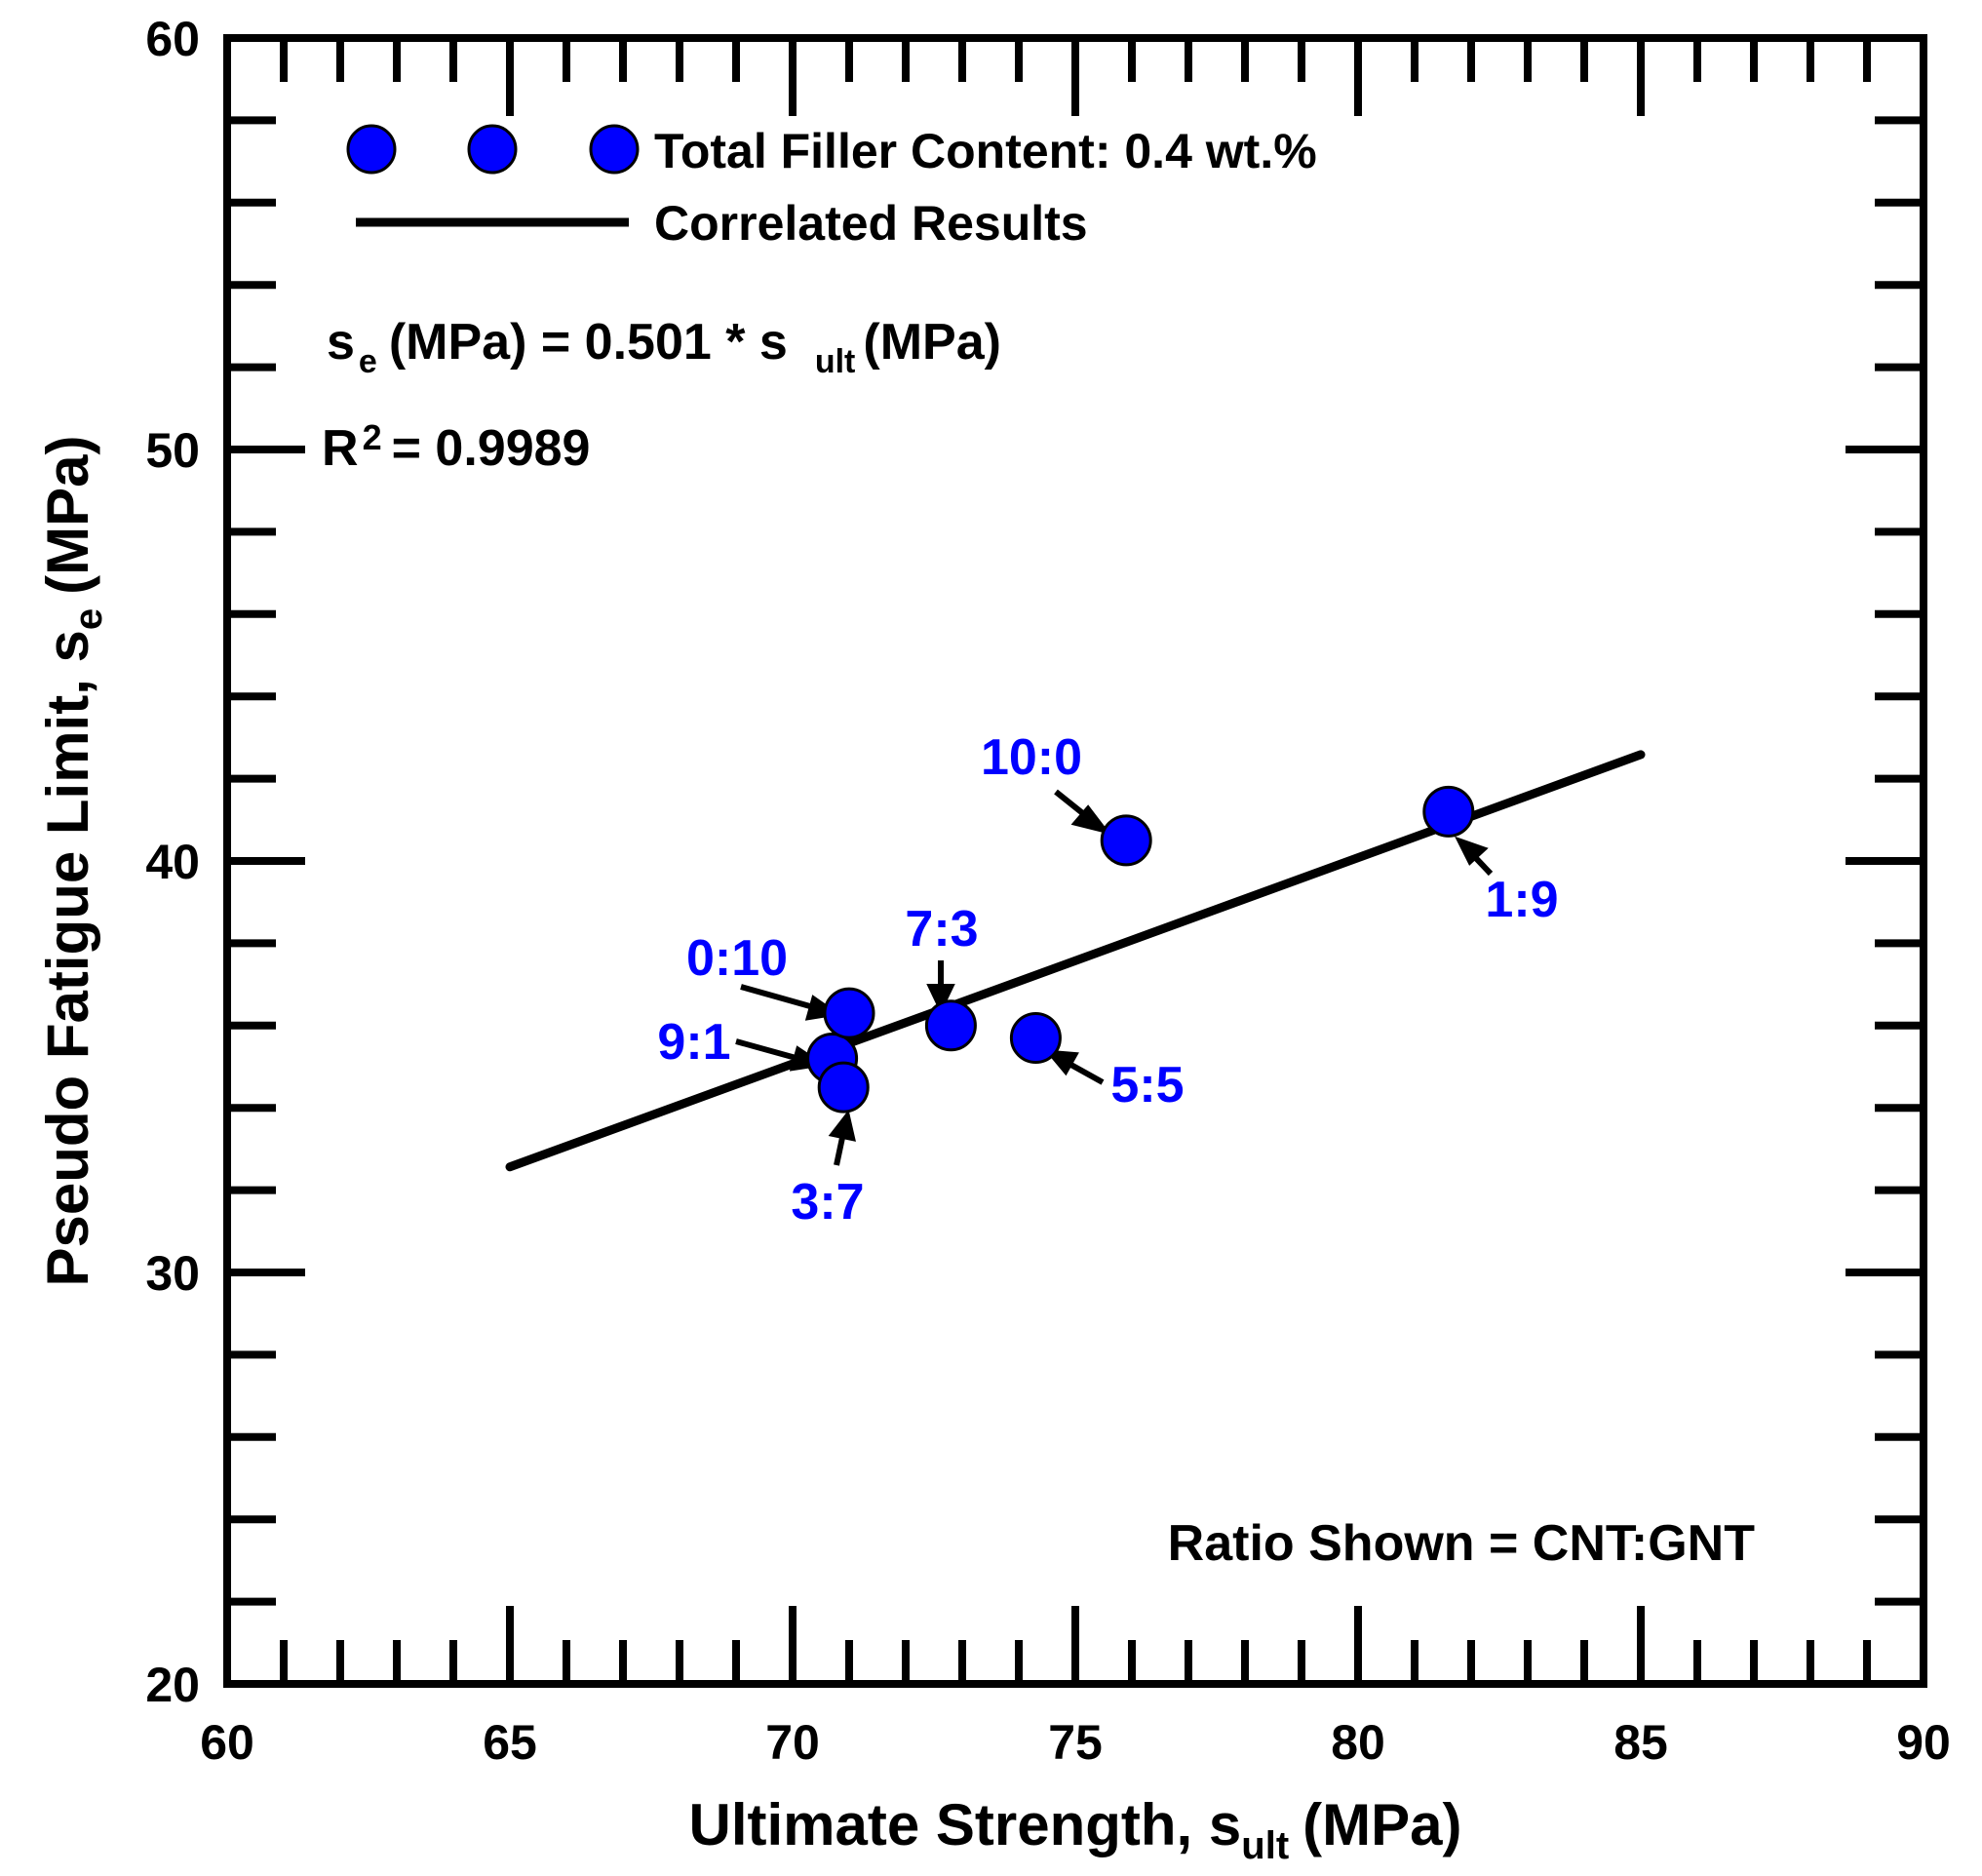 This screenshot has width=1982, height=1876. What do you see at coordinates (1381, 1824) in the screenshot?
I see `x-axis-title-unit: (MPa)` at bounding box center [1381, 1824].